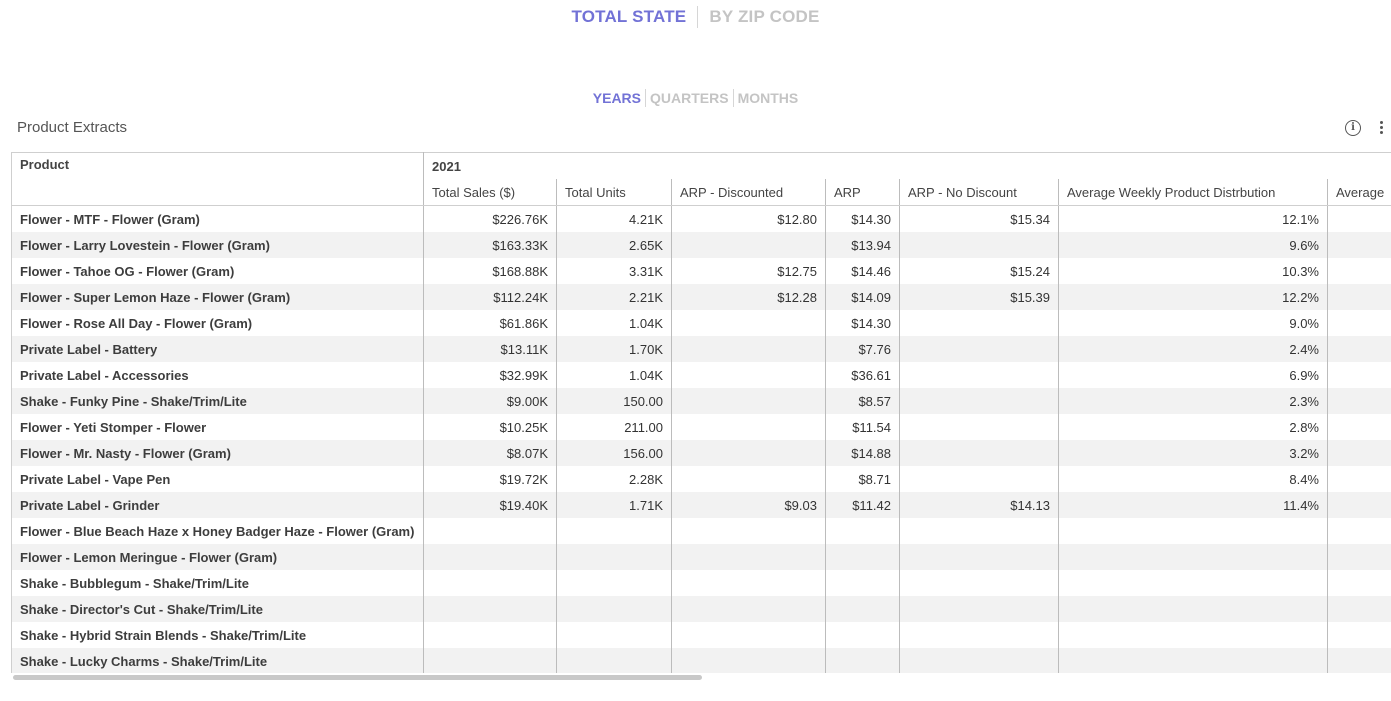 The image size is (1391, 701). What do you see at coordinates (614, 245) in the screenshot?
I see `value-cell: 2.65K` at bounding box center [614, 245].